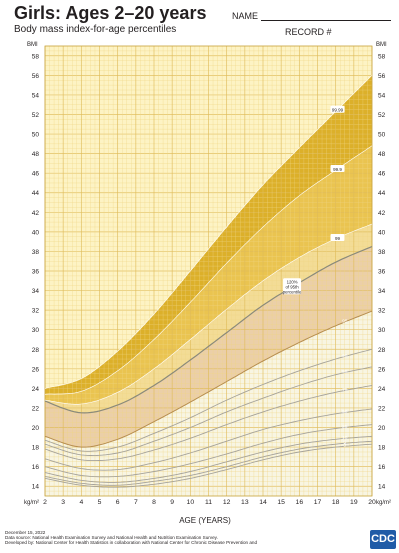  What do you see at coordinates (345, 427) in the screenshot?
I see `curve-label: 25` at bounding box center [345, 427].